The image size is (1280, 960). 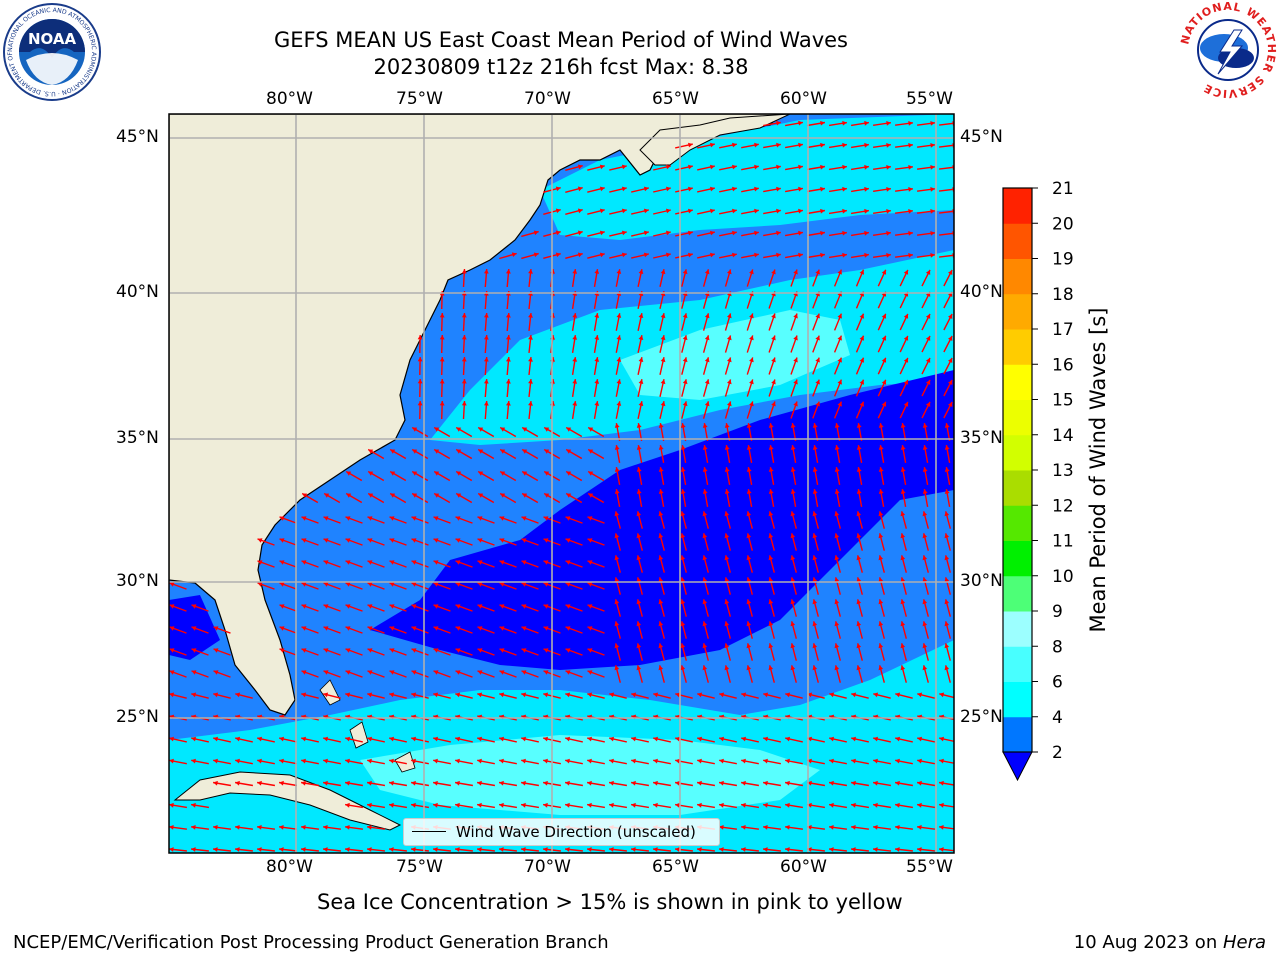 What do you see at coordinates (981, 581) in the screenshot?
I see `lat-label-right-30n: 30°N` at bounding box center [981, 581].